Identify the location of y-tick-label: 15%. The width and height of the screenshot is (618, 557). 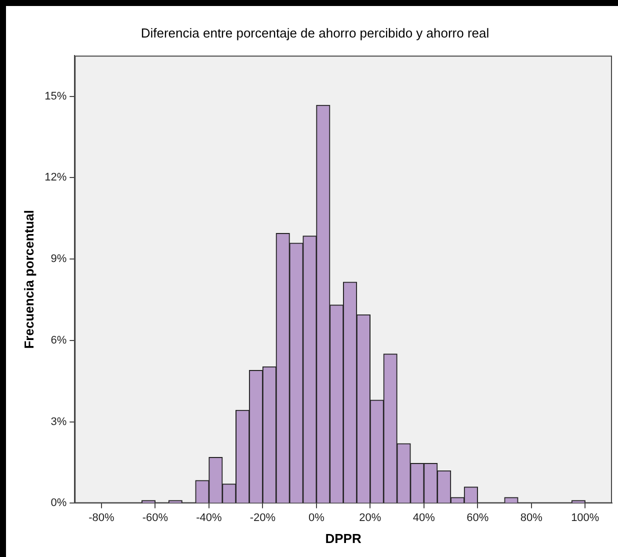
(55, 96).